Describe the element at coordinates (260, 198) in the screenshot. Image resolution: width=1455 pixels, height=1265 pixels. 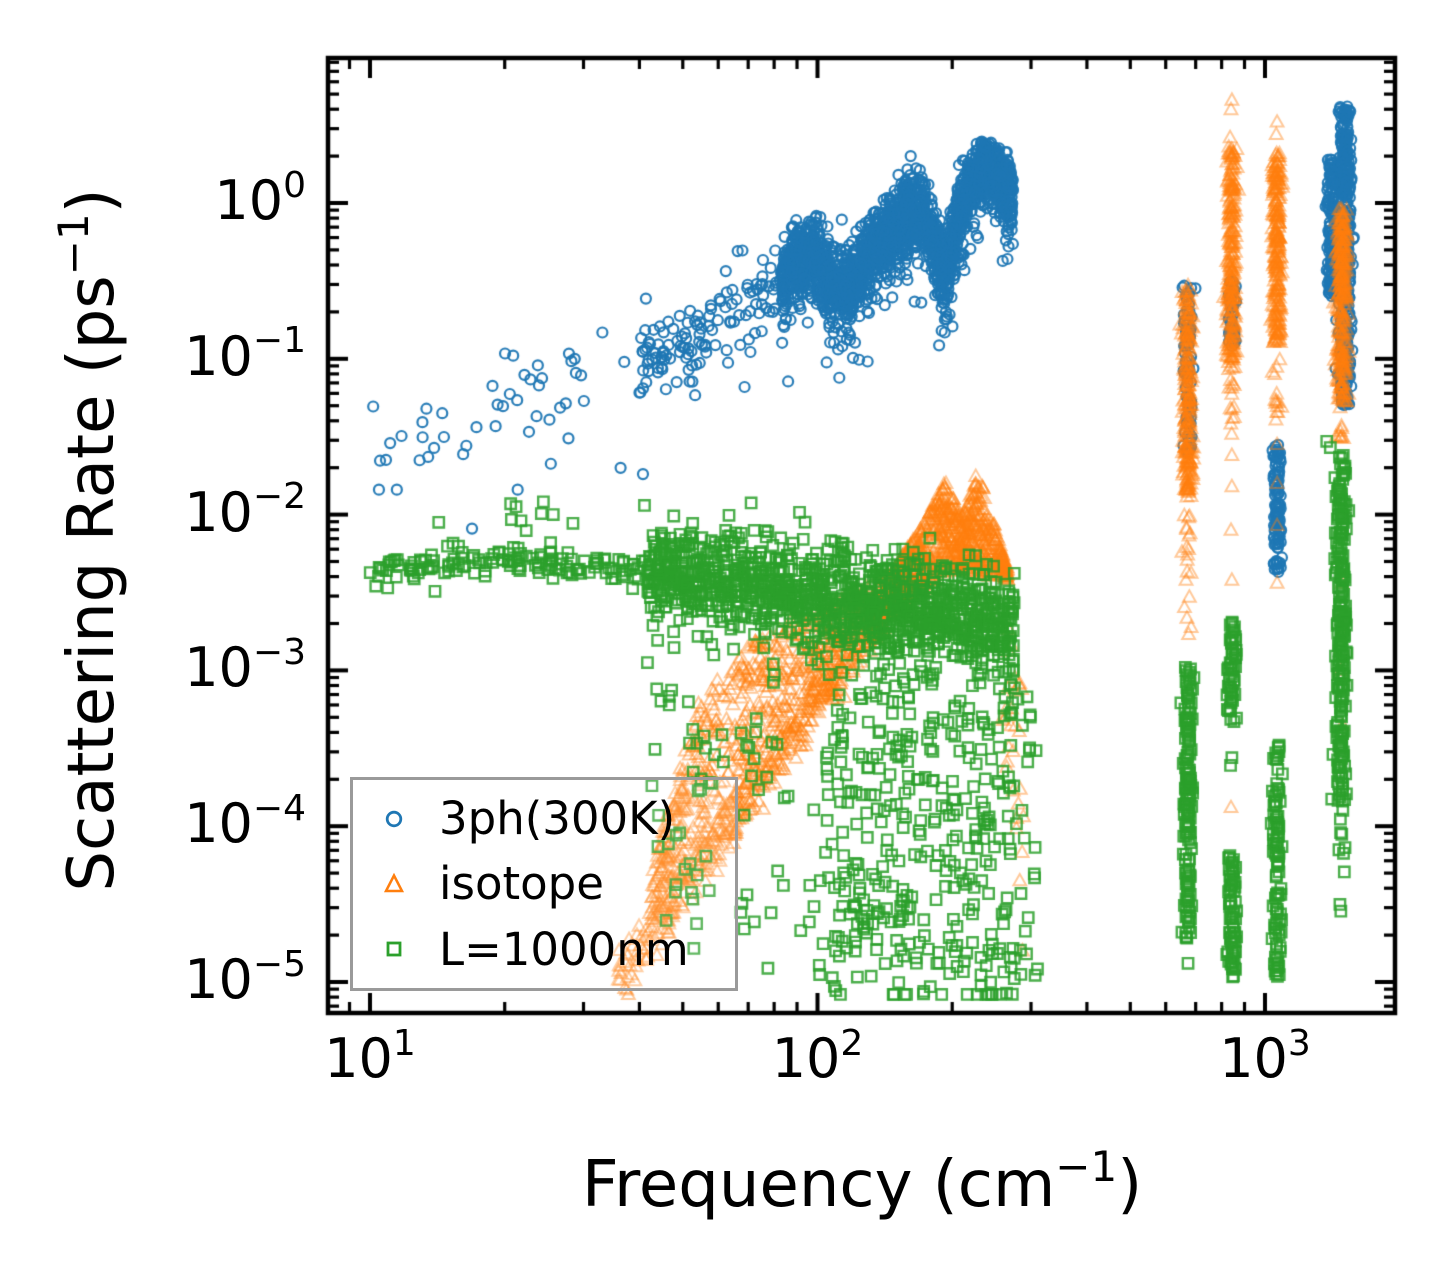
I see `y-tick-label: 10⁰` at that location.